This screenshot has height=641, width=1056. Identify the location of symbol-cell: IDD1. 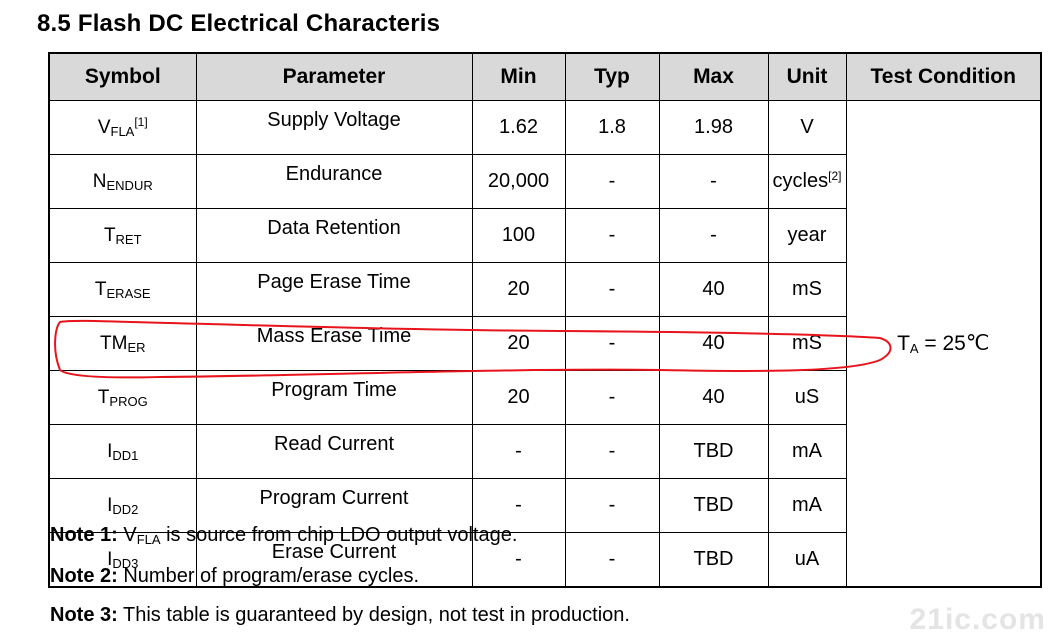
(122, 451).